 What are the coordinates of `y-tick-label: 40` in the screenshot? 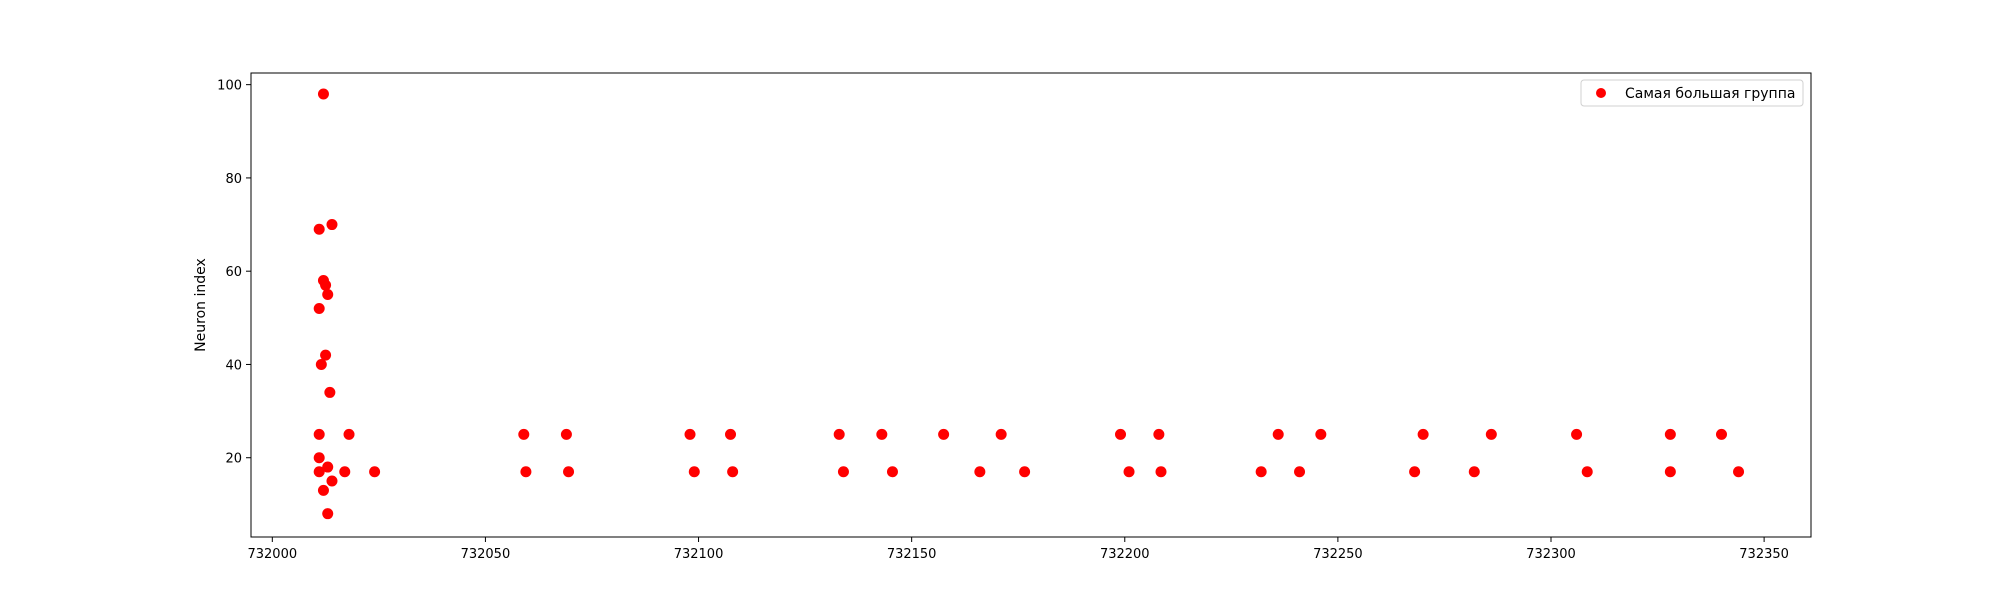 It's located at (233, 365).